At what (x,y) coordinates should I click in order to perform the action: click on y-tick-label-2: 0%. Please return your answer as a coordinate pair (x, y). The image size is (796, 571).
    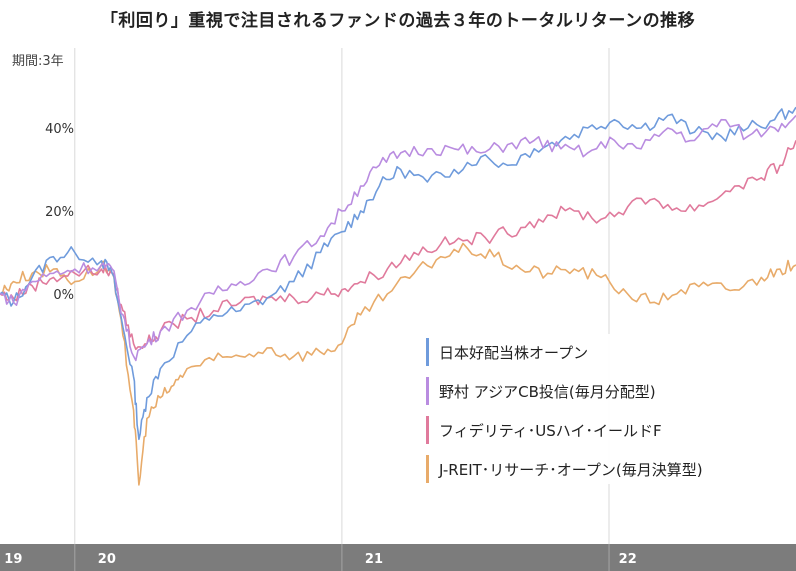
    Looking at the image, I should click on (63, 295).